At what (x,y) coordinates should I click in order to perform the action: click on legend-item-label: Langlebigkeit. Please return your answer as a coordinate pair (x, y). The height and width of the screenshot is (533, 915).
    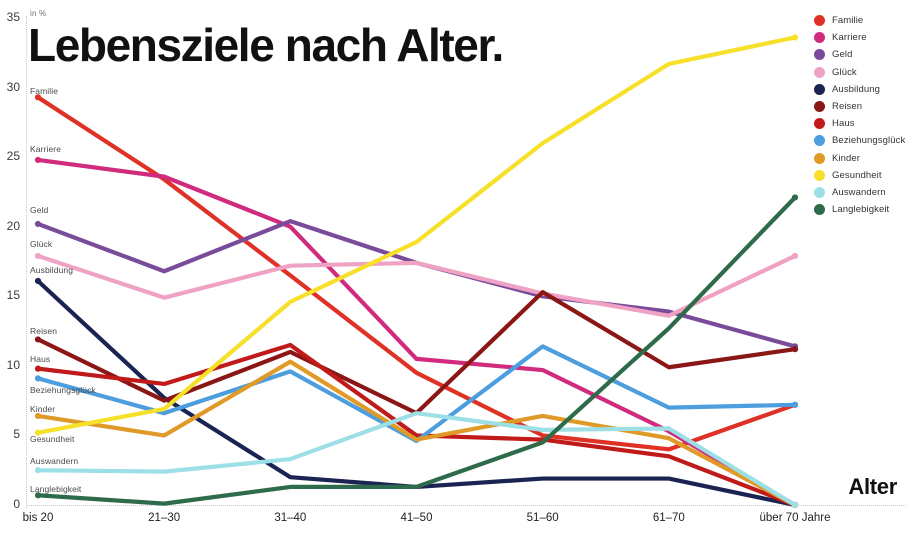
    Looking at the image, I should click on (861, 210).